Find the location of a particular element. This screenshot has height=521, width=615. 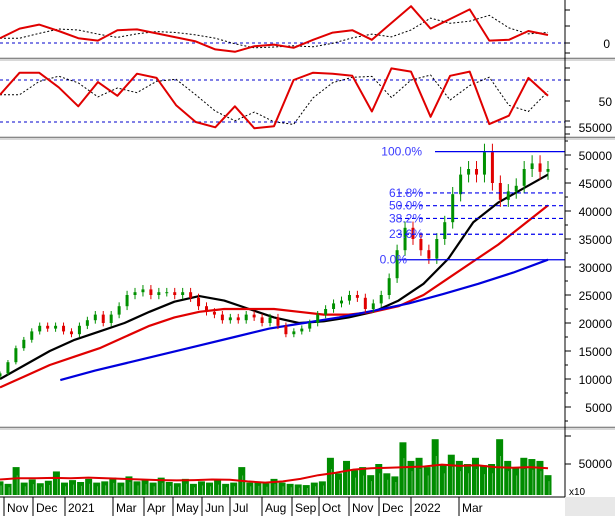

time-label: Aug is located at coordinates (275, 508).